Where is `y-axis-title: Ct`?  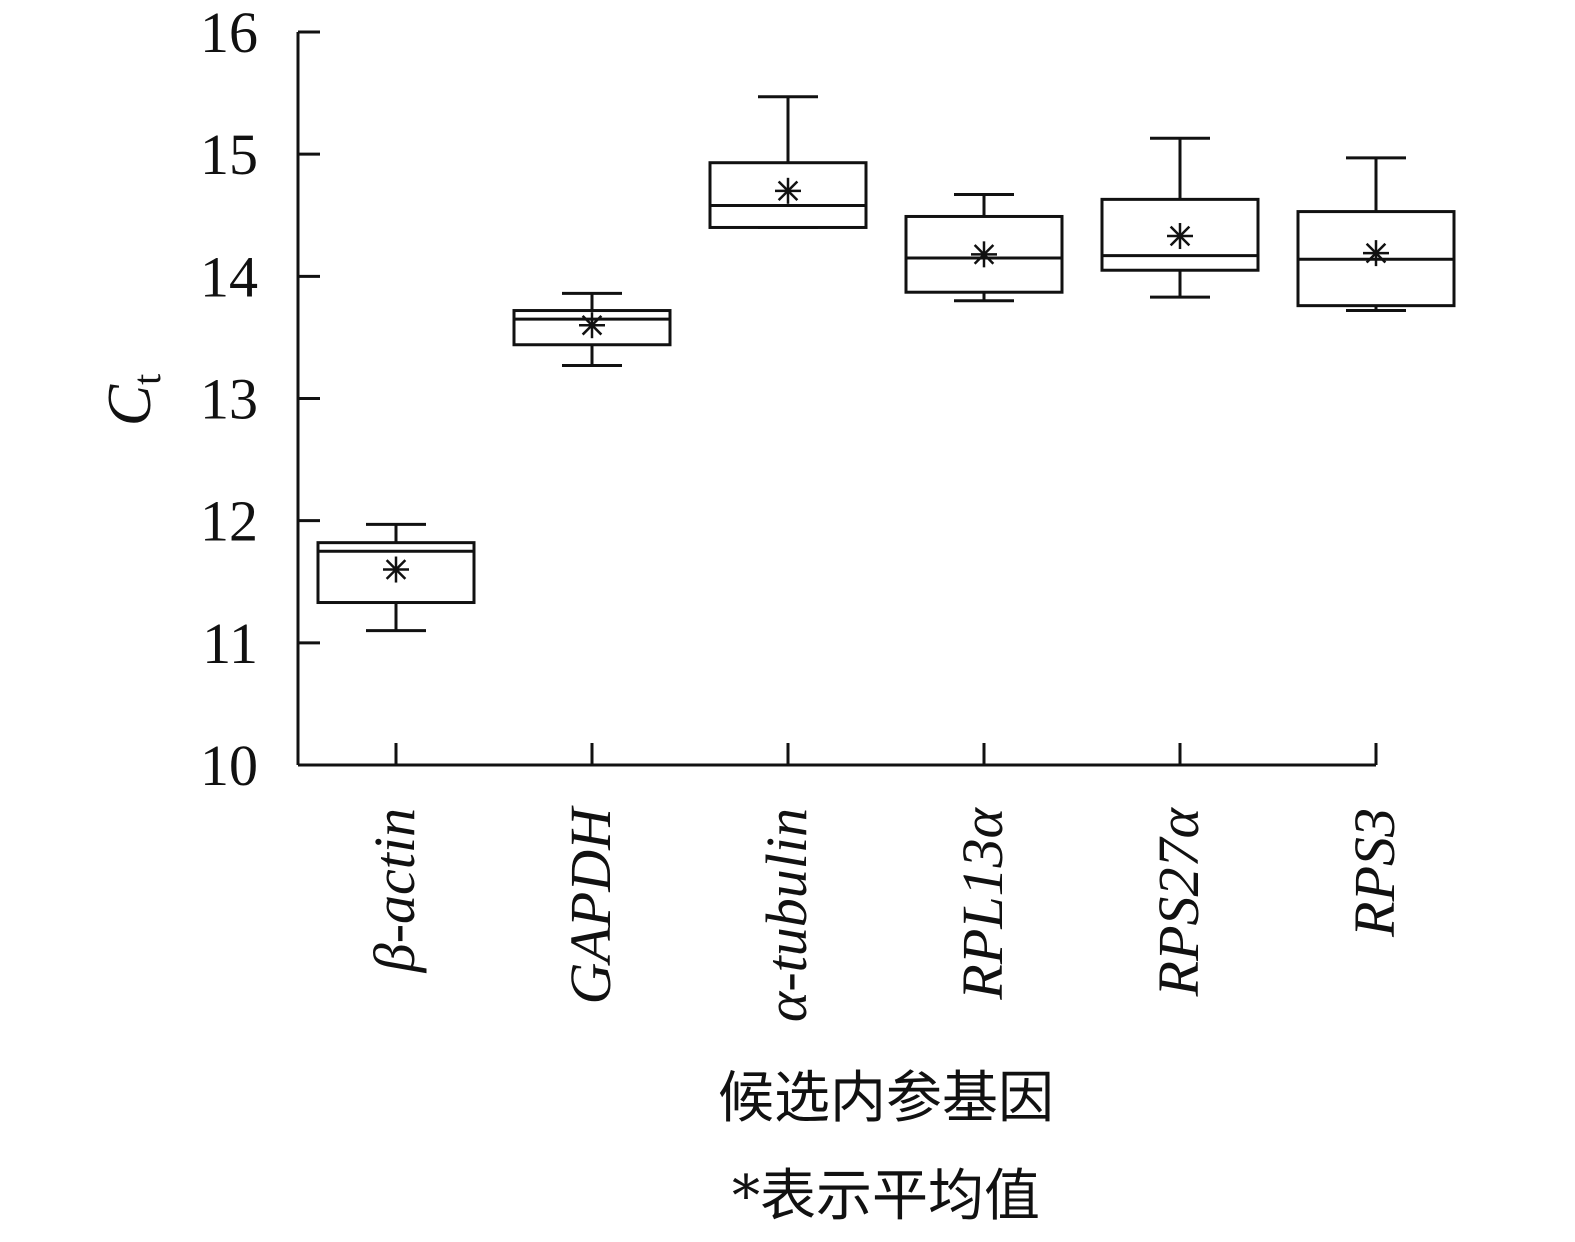 y-axis-title: Ct is located at coordinates (132, 400).